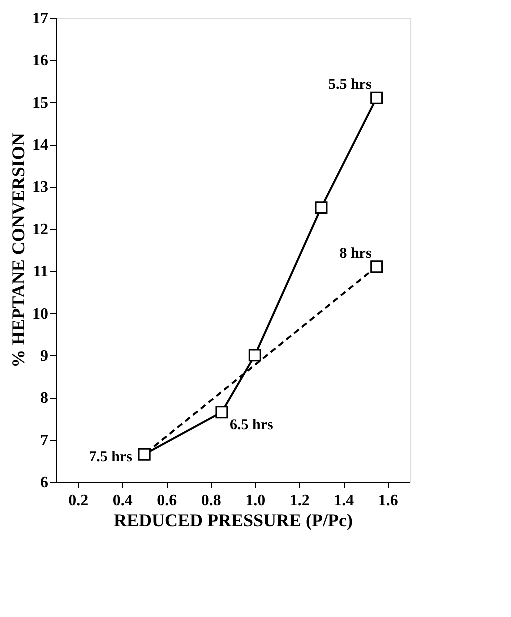 This screenshot has height=617, width=511. What do you see at coordinates (40, 61) in the screenshot?
I see `y-tick-label: 16` at bounding box center [40, 61].